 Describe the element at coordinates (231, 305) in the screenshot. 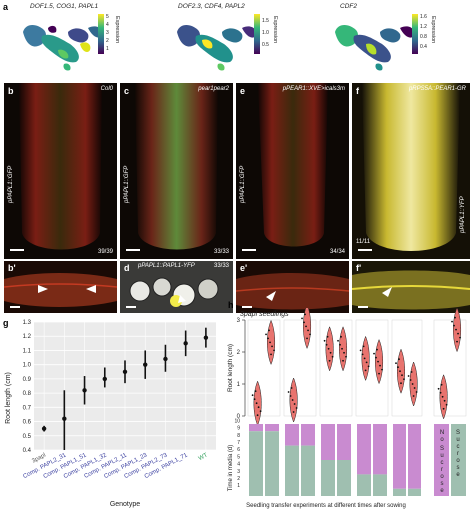

I see `panel-label-h: h` at that location.